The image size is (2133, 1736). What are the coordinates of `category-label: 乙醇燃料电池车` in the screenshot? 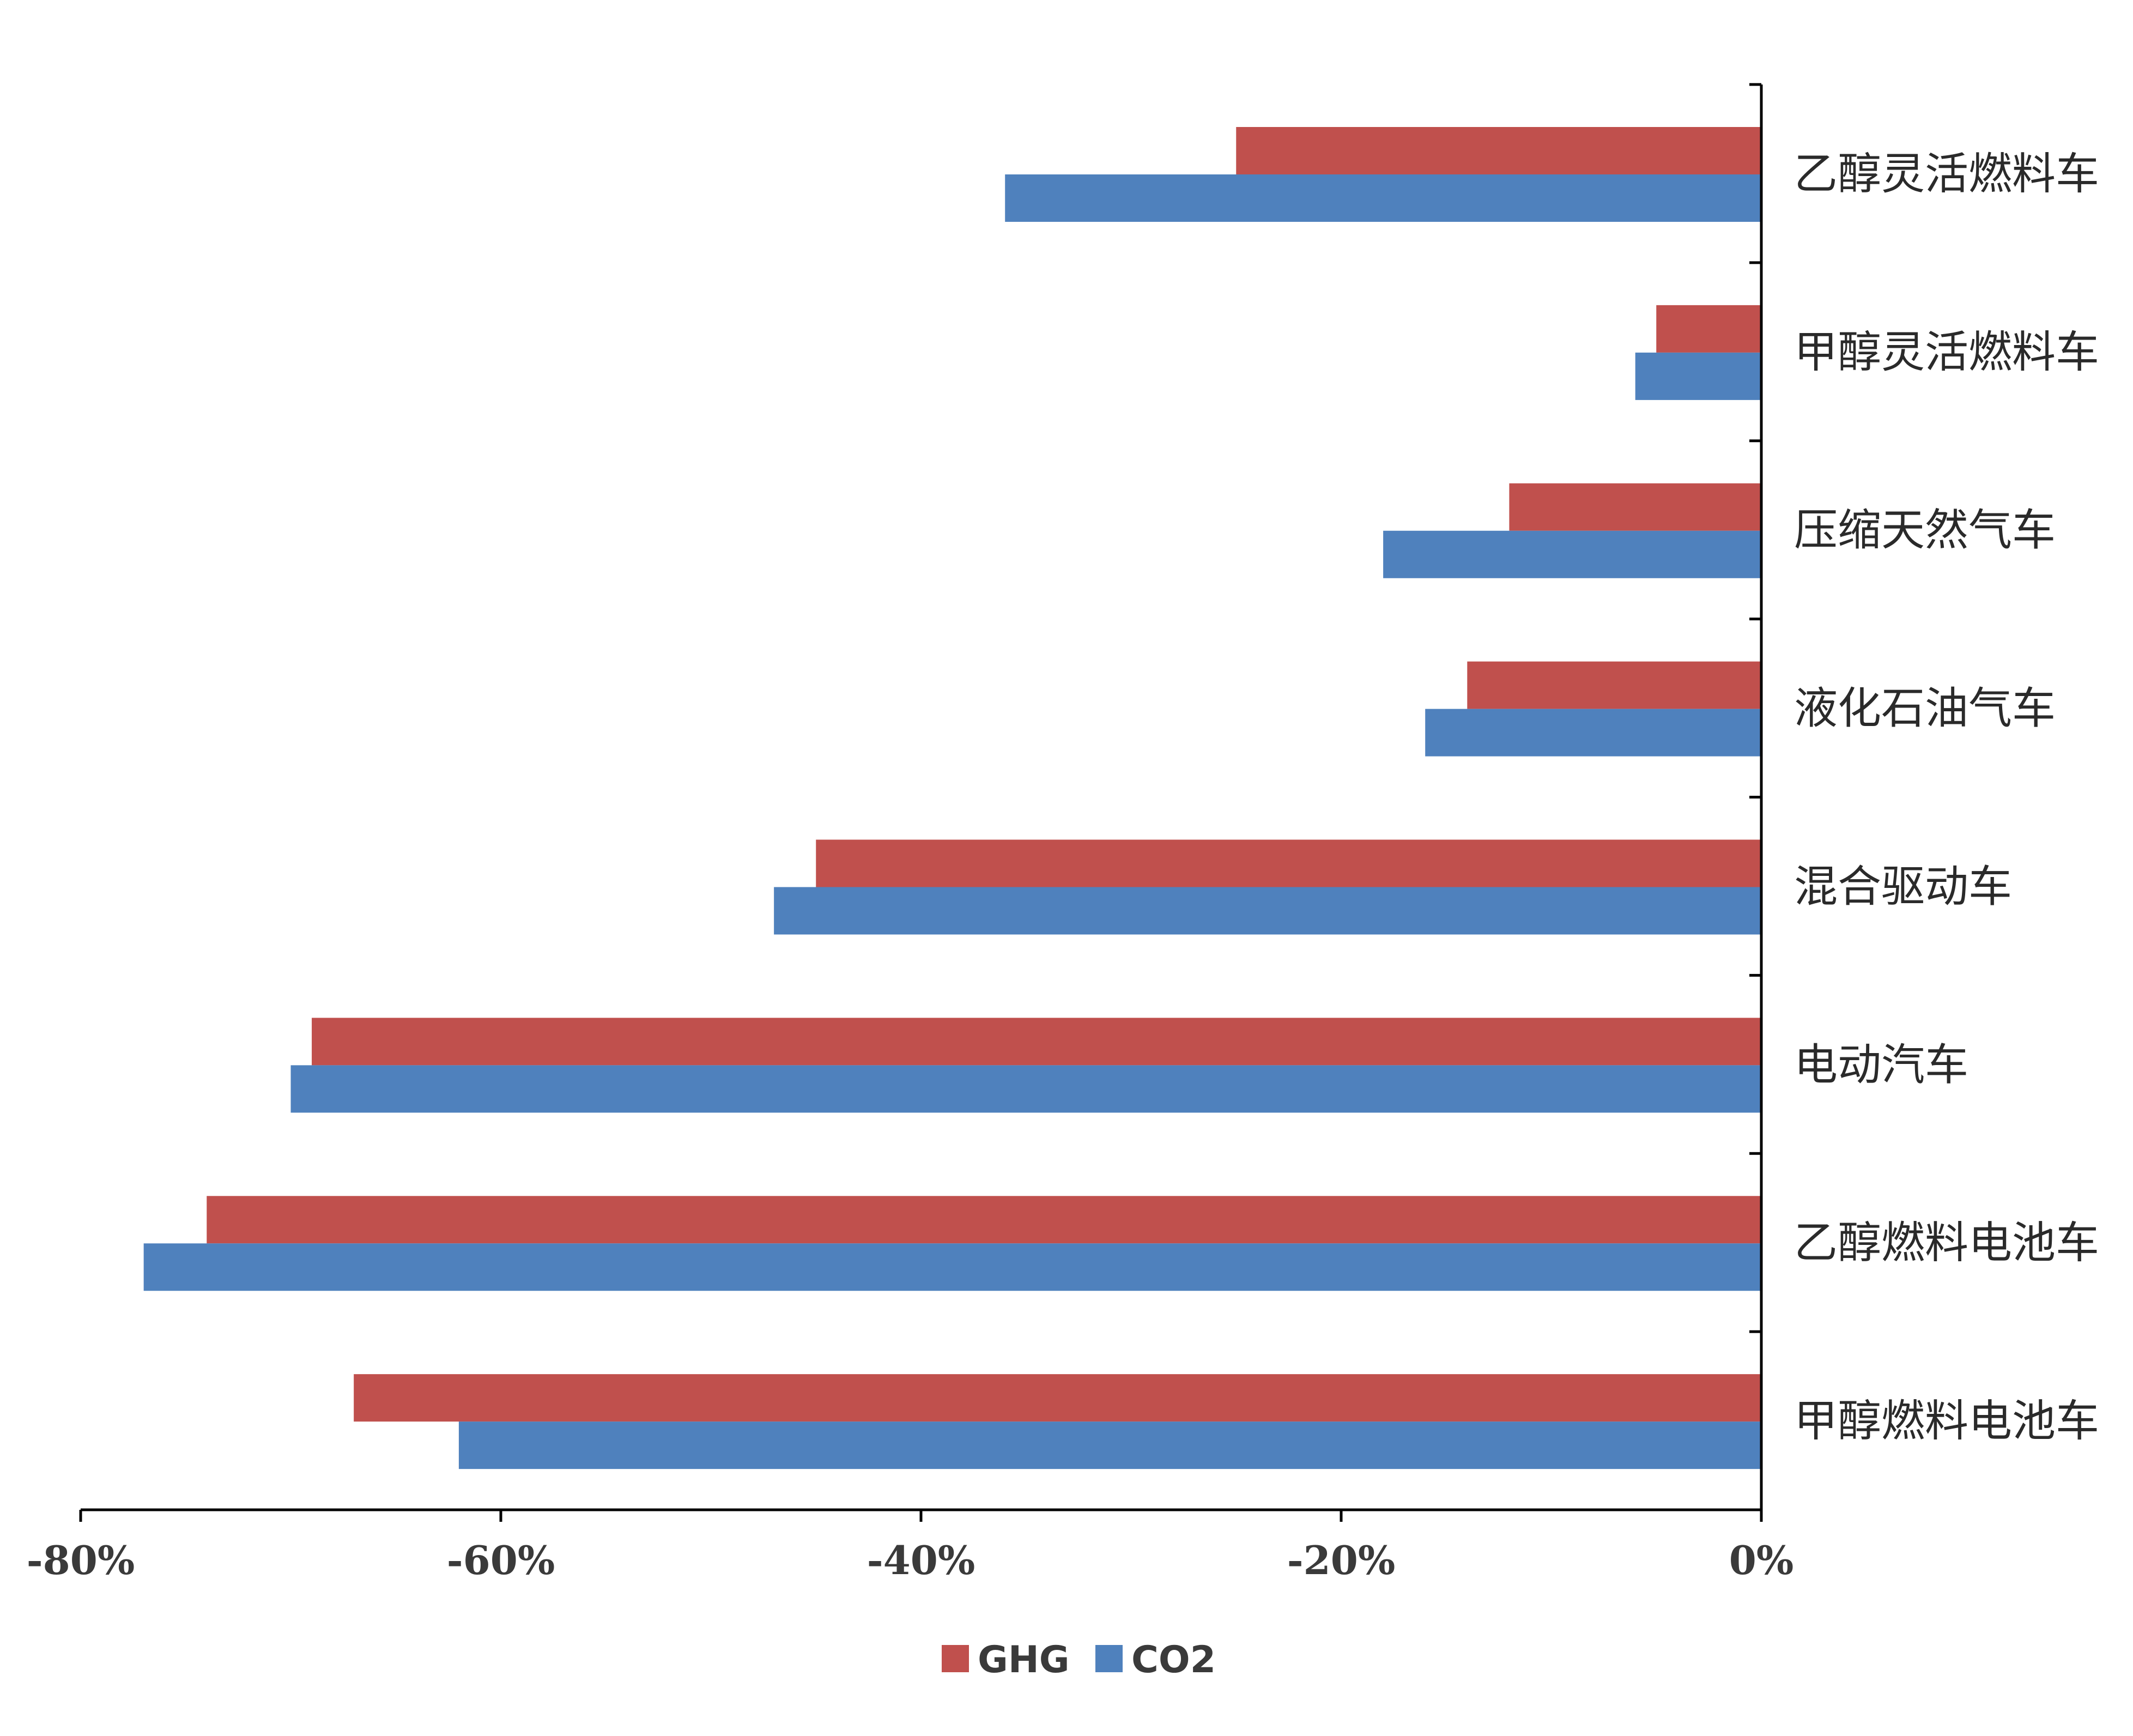 It's located at (1946, 1243).